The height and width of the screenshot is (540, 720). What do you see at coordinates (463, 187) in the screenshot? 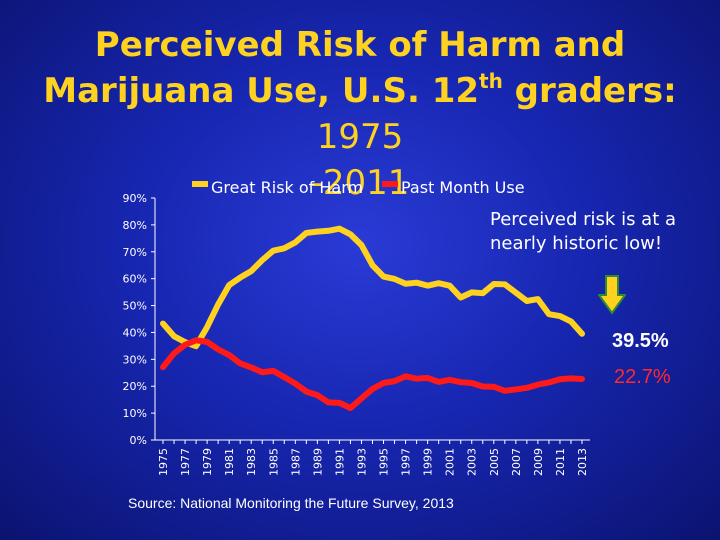
I see `legend-past-month-label: Past Month Use` at bounding box center [463, 187].